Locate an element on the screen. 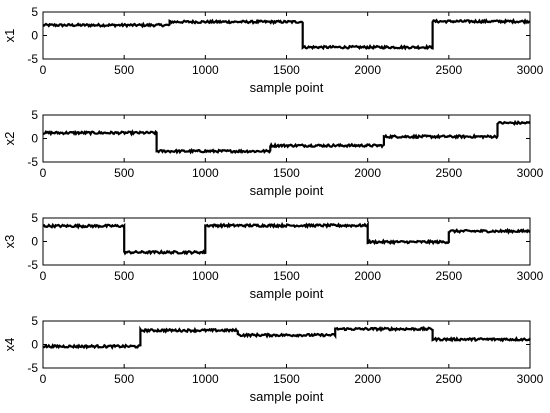  x-axis-label-1: sample point is located at coordinates (287, 87).